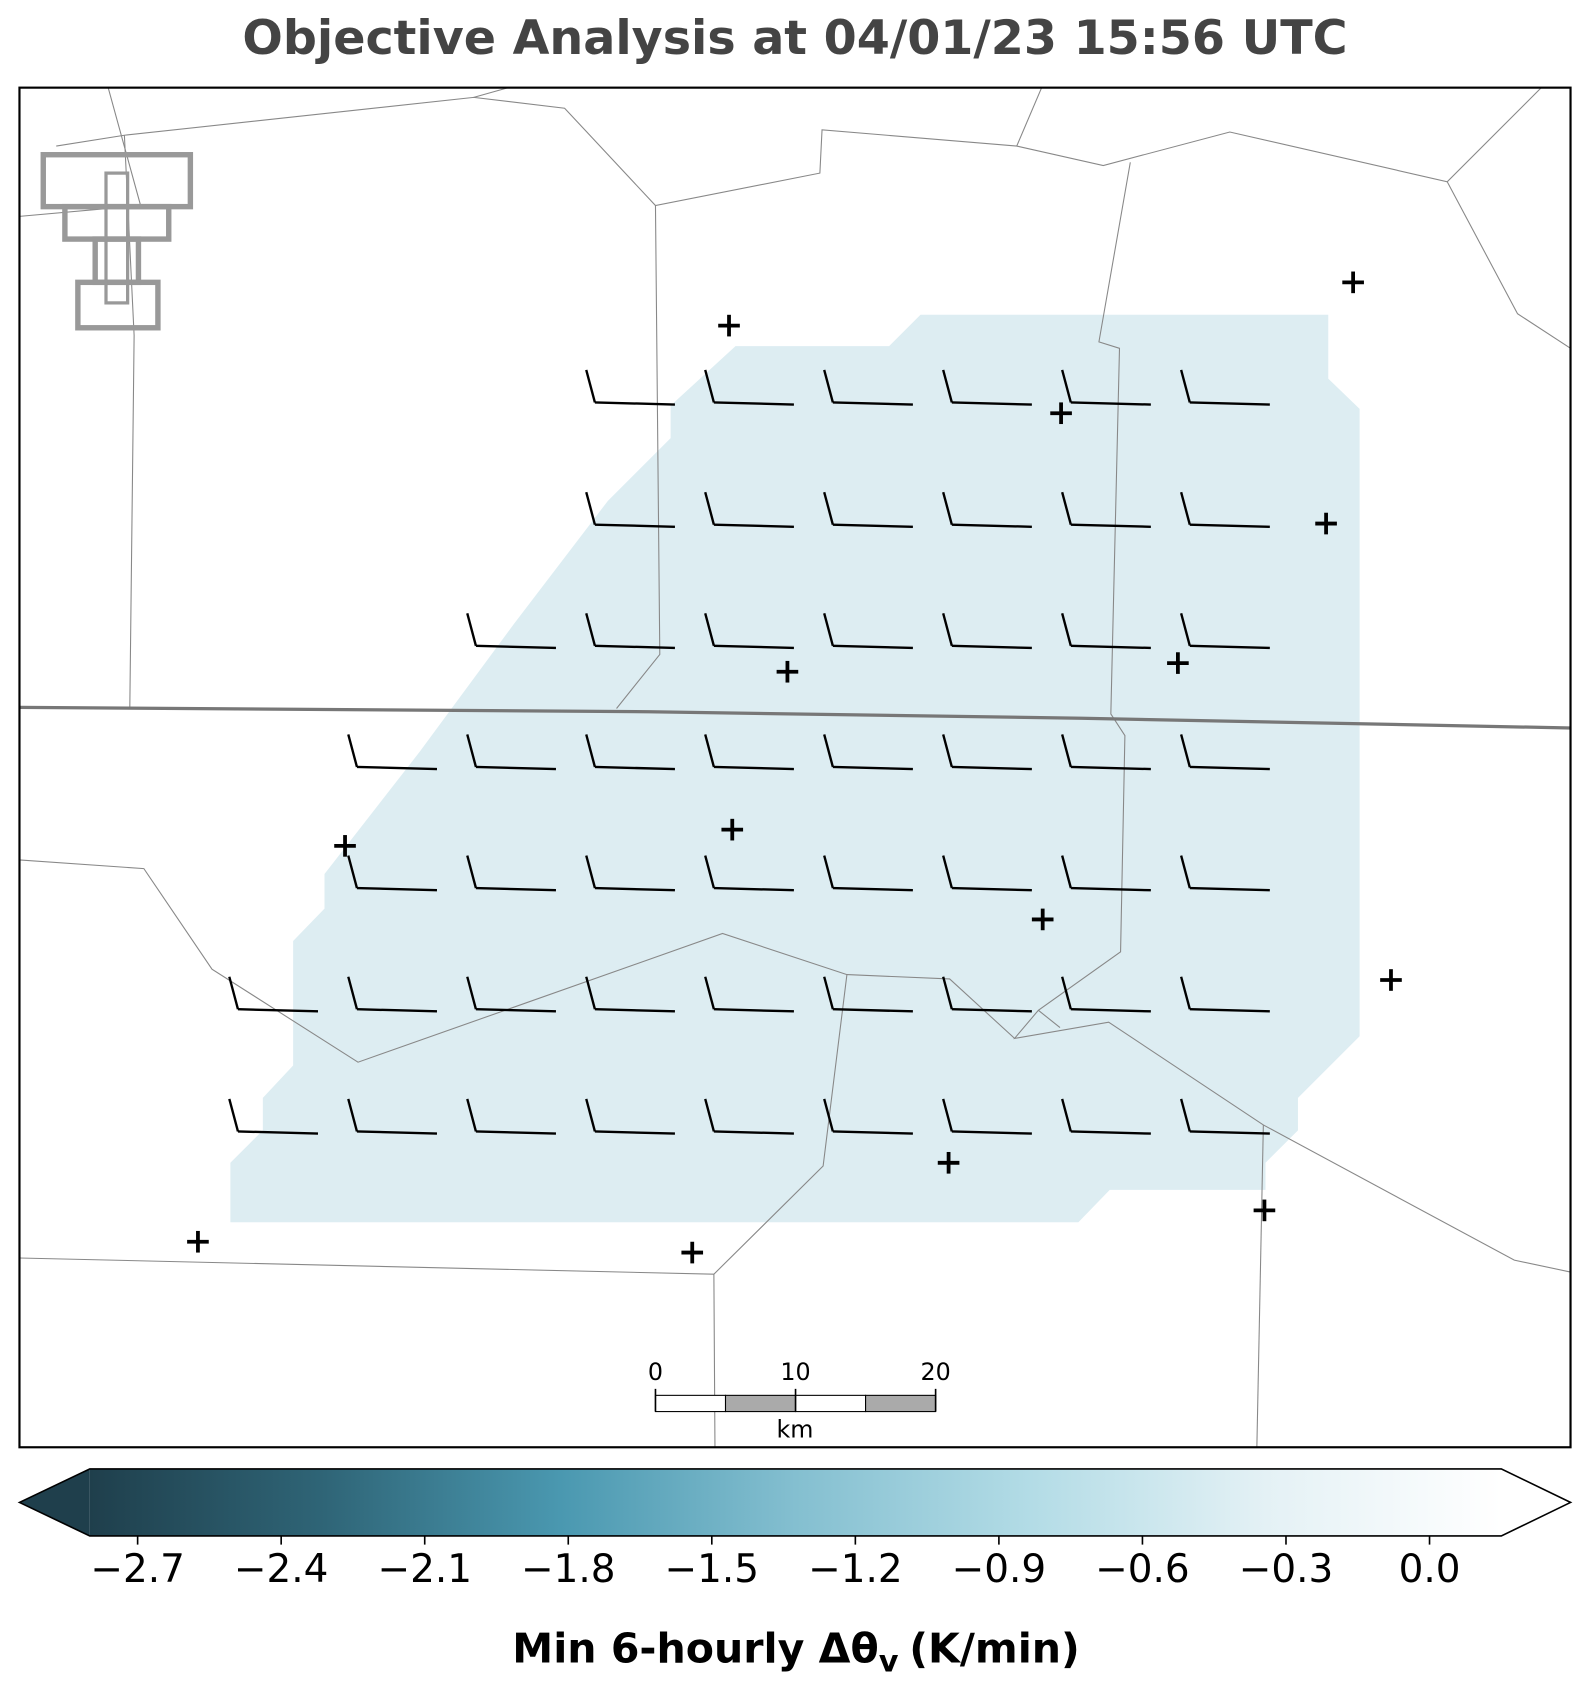  I want to click on colorbar-label: Min 6-hourly Δθv (K/min), so click(796, 1652).